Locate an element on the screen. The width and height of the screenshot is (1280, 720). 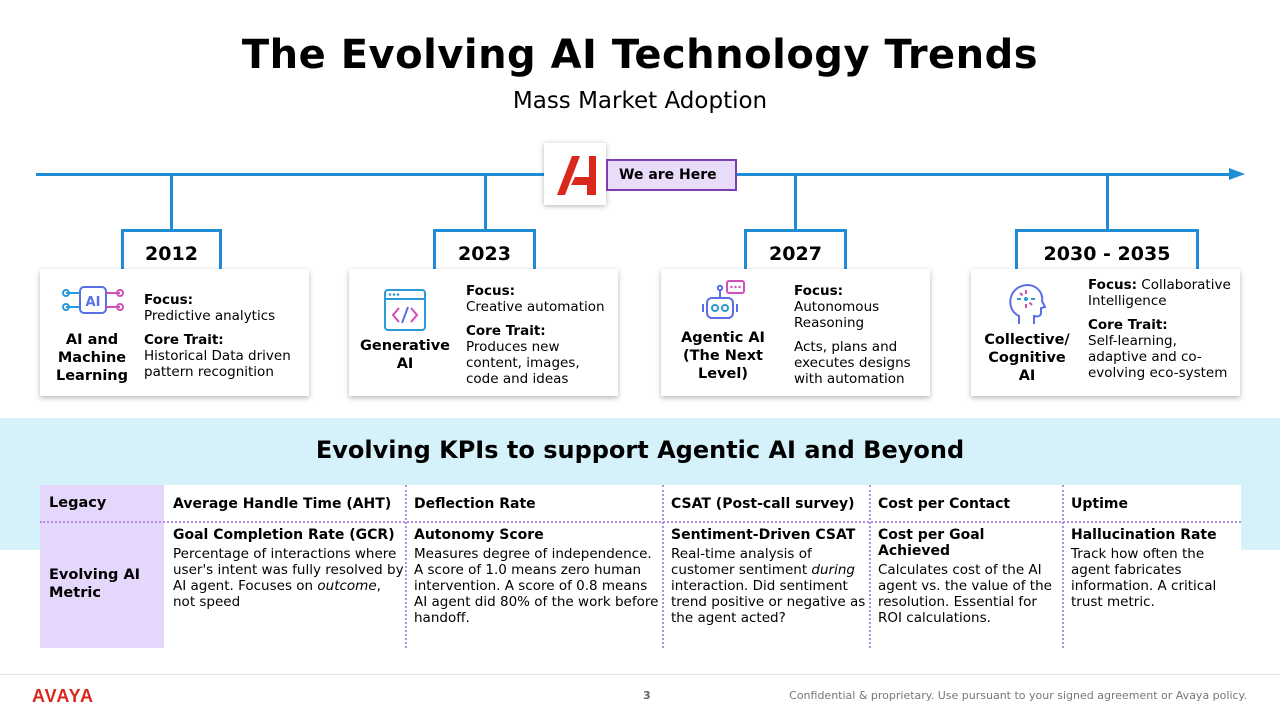
year-label: 2027 is located at coordinates (795, 249).